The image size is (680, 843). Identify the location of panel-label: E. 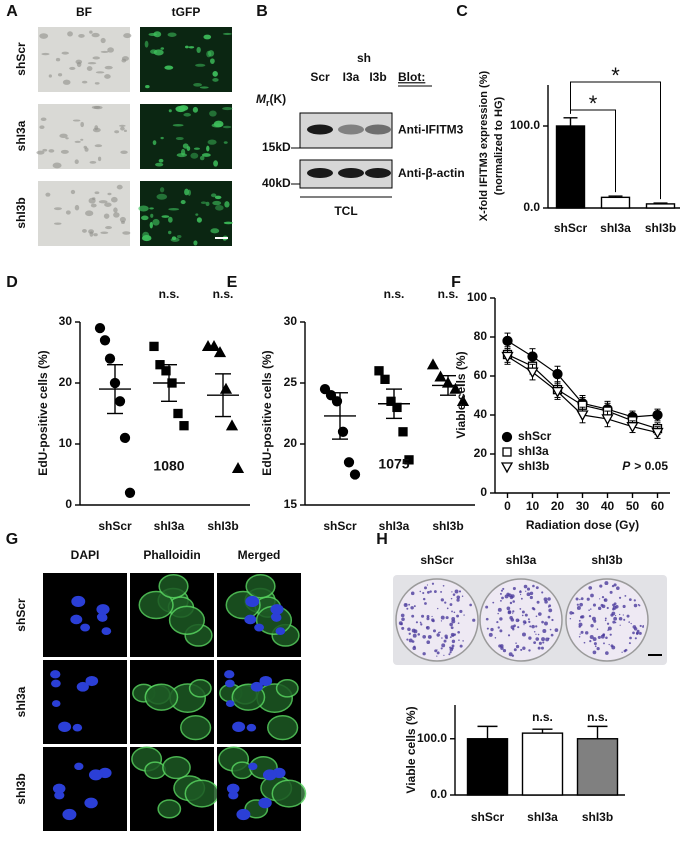
(232, 282).